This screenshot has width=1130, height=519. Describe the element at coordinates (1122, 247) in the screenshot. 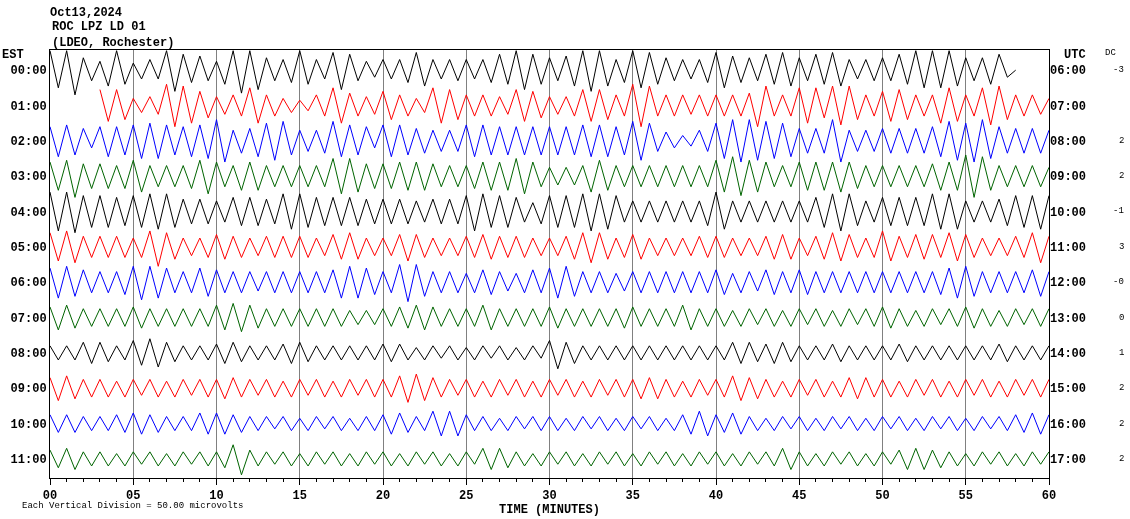

I see `text: 3` at that location.